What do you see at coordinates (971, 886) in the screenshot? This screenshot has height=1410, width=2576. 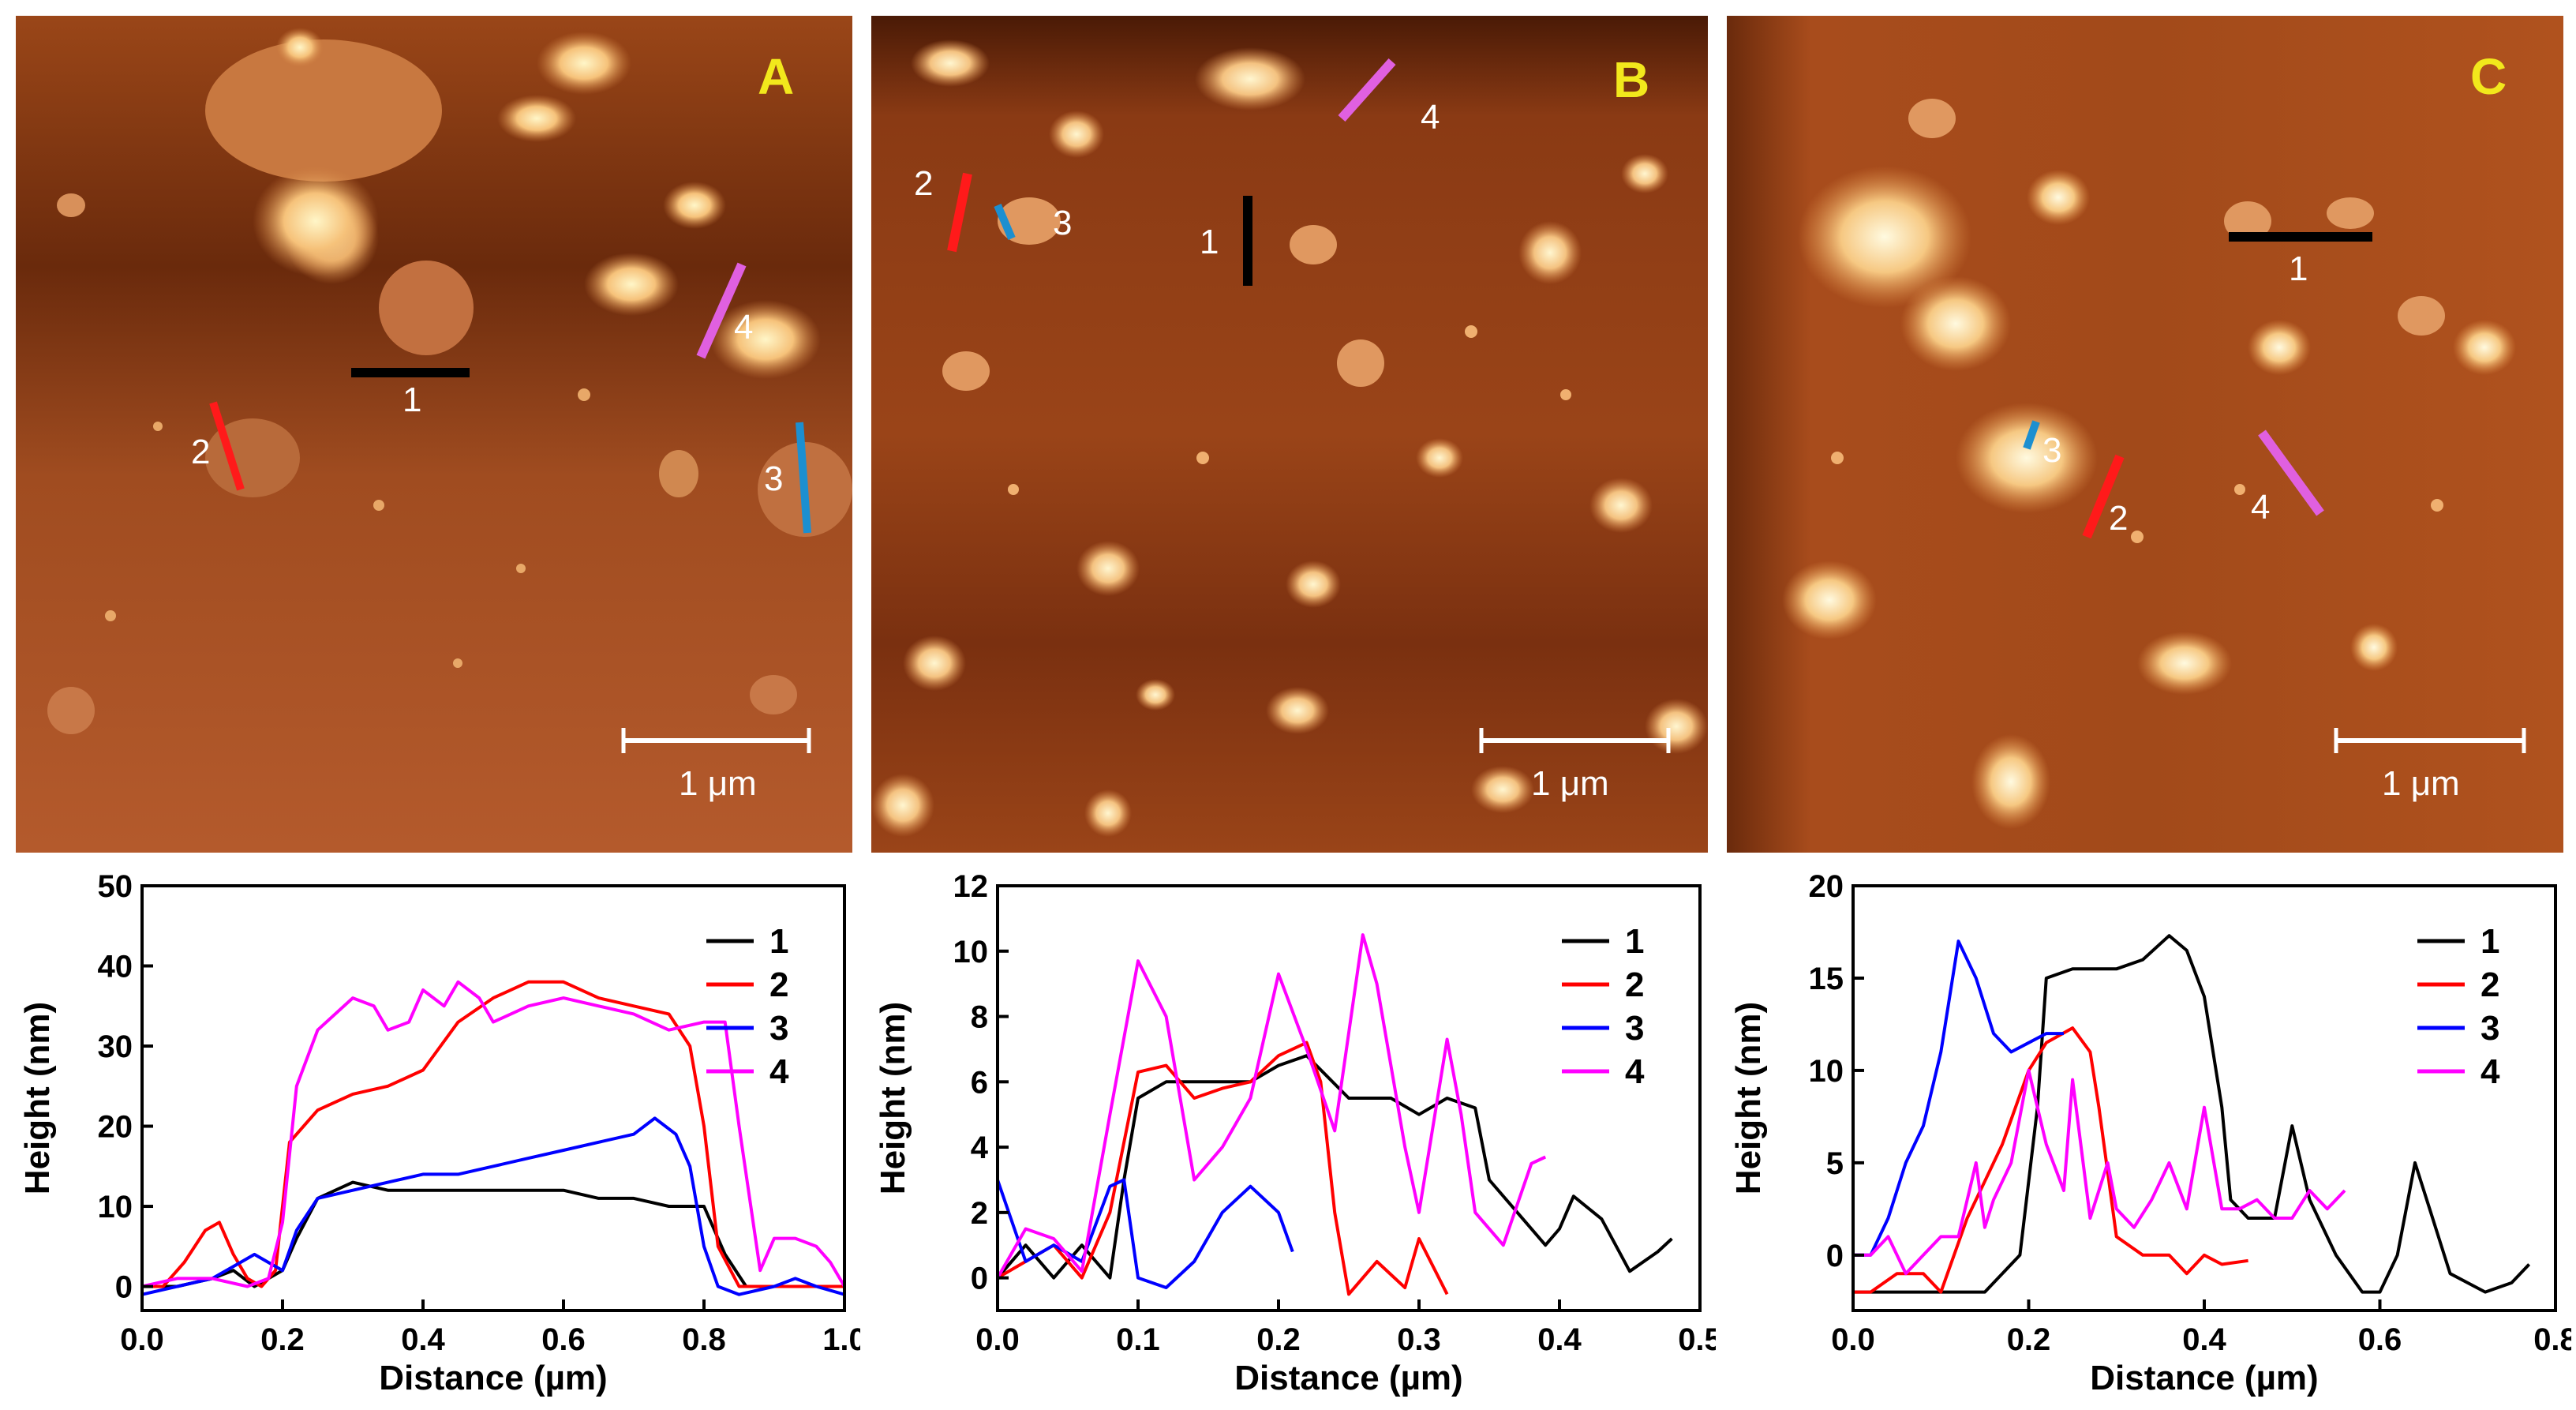 I see `y-tick-label: 12` at bounding box center [971, 886].